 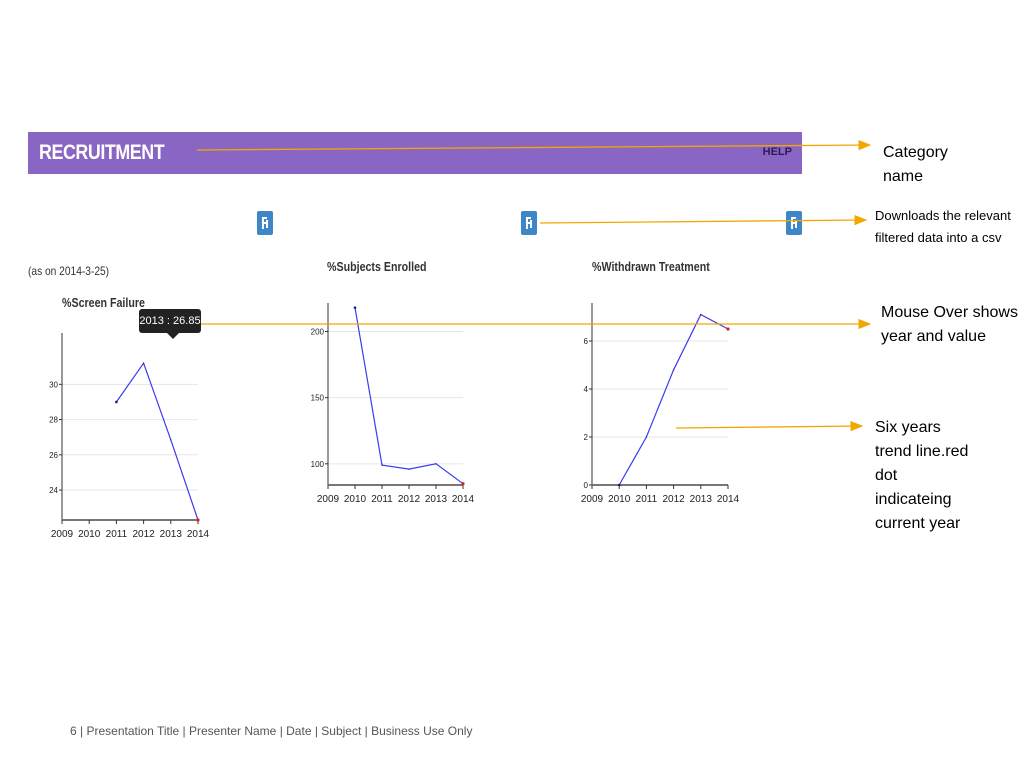 What do you see at coordinates (73, 731) in the screenshot?
I see `page-number: 6` at bounding box center [73, 731].